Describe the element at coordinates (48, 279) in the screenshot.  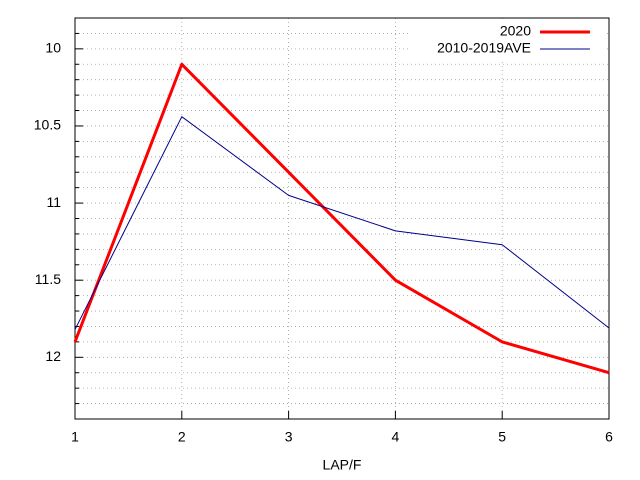
I see `y-tick-label: 11.5` at that location.